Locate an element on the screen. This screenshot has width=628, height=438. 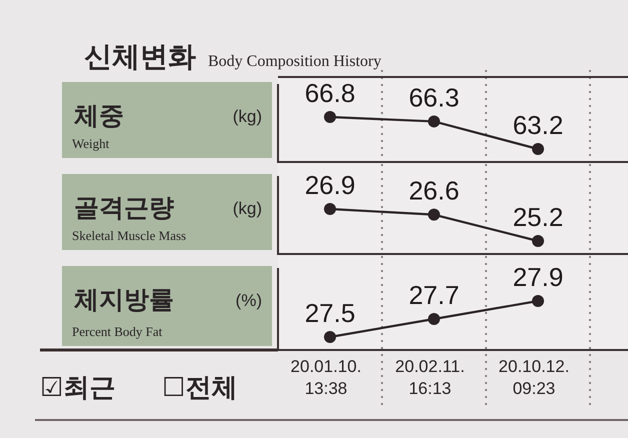
data-label: 26.9 is located at coordinates (330, 185).